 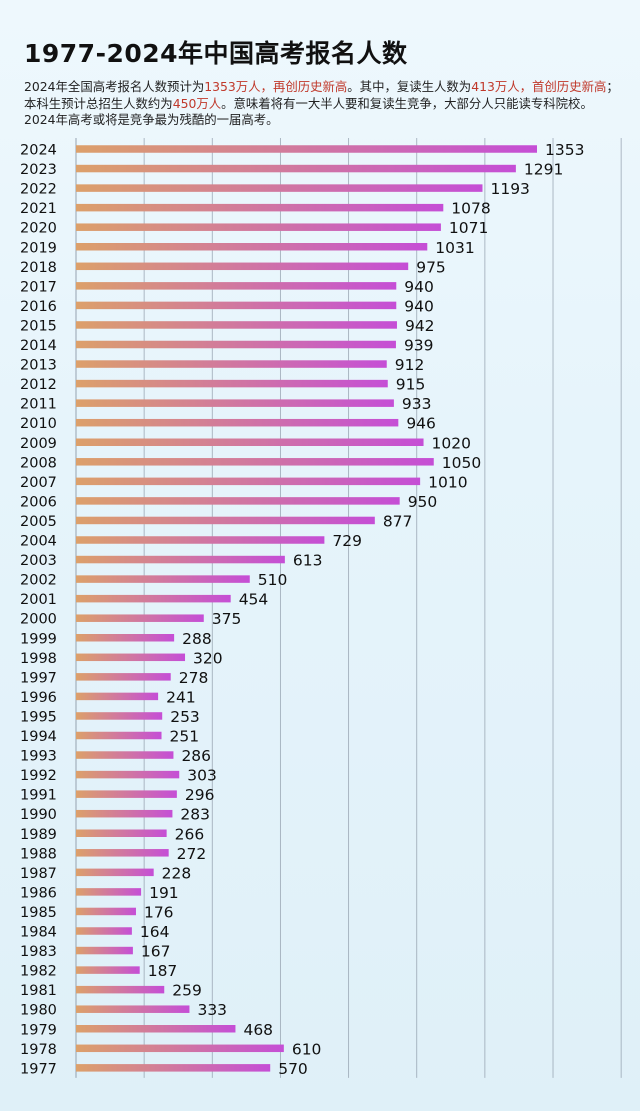 I want to click on year-label: 1998, so click(x=38, y=659).